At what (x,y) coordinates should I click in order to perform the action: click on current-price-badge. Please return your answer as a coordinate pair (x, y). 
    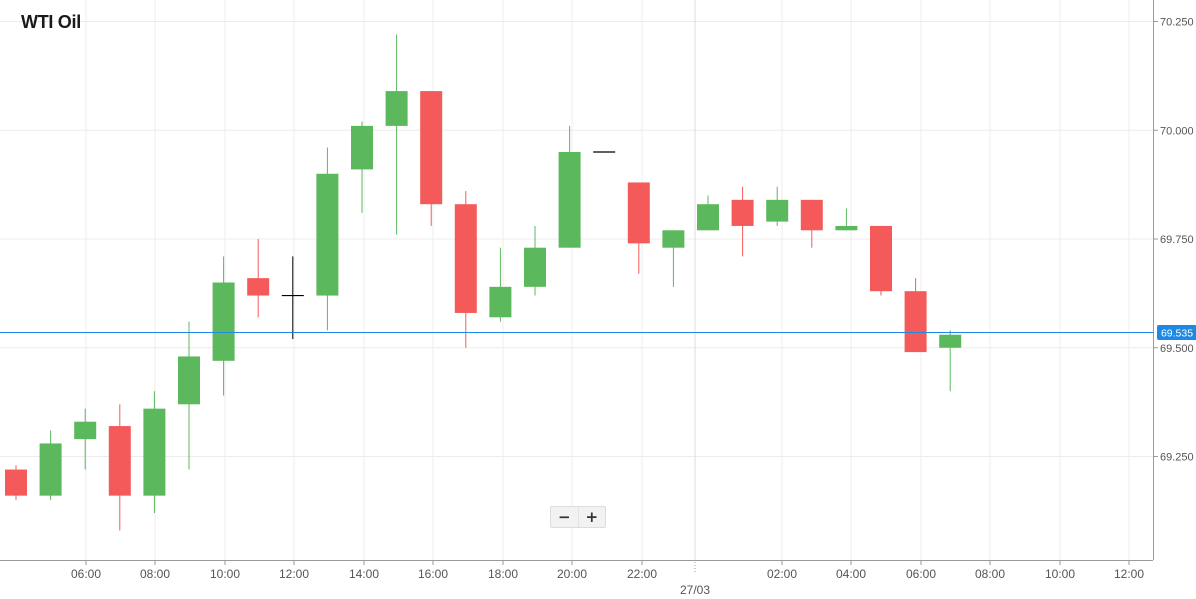
    Looking at the image, I should click on (1176, 333).